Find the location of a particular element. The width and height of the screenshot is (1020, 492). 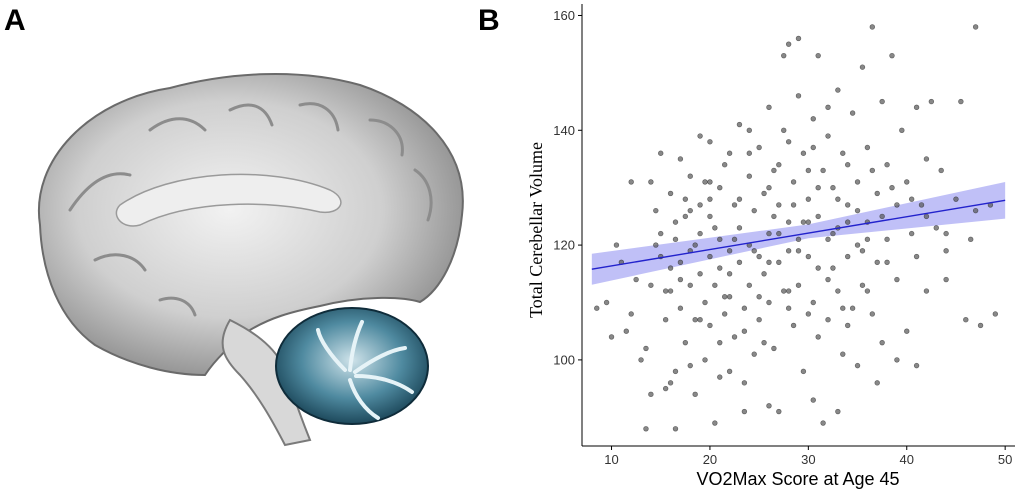

y-tick-label: 160 is located at coordinates (564, 15).